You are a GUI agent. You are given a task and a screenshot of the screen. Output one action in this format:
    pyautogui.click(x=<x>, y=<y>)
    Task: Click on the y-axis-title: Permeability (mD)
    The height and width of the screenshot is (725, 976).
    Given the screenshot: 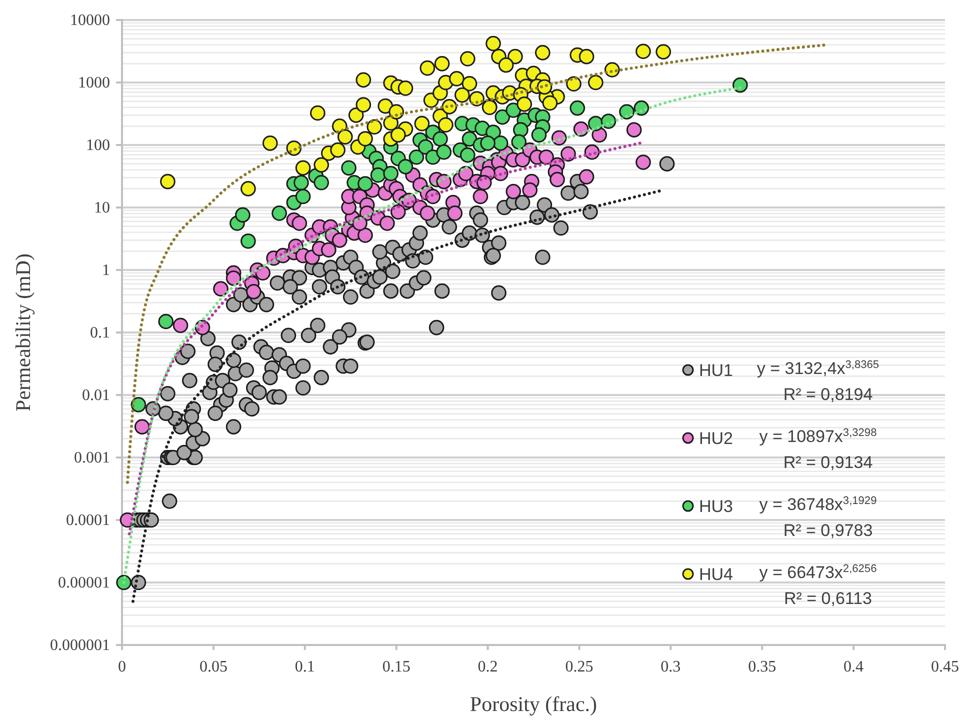 What is the action you would take?
    pyautogui.click(x=23, y=332)
    